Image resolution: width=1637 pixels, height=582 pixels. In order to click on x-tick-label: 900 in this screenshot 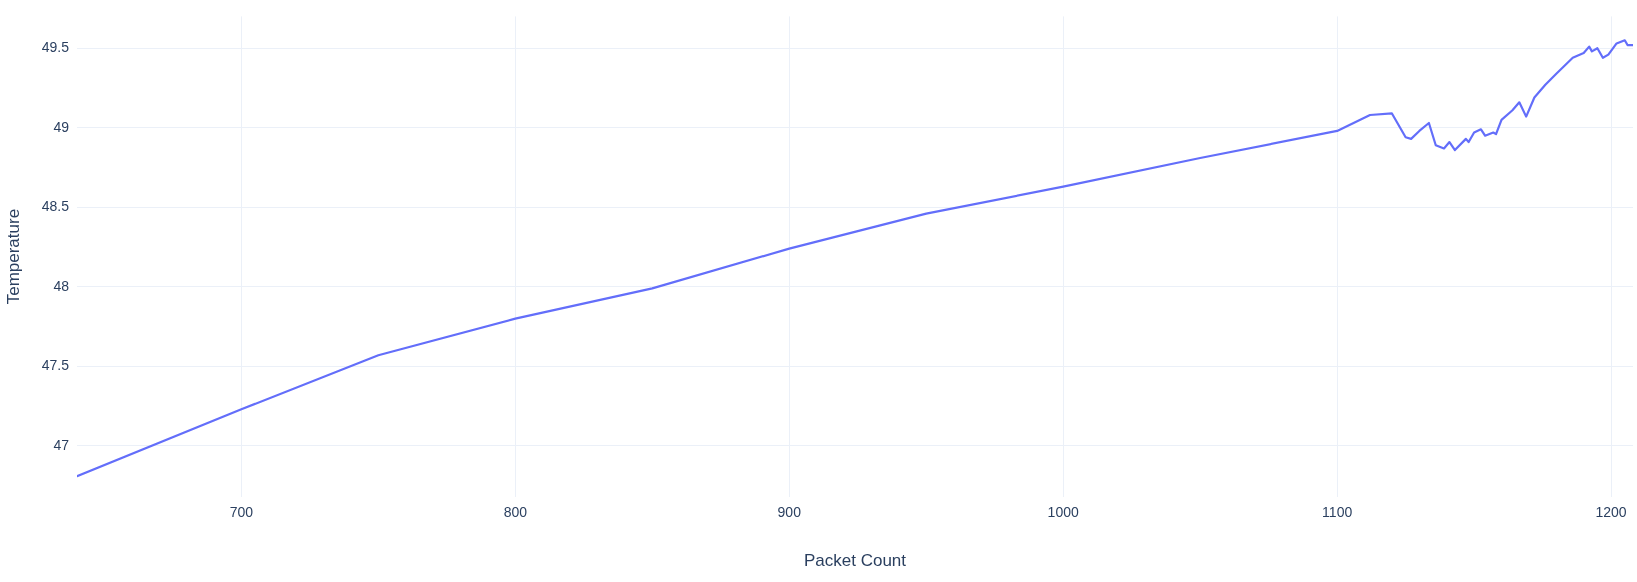, I will do `click(789, 512)`.